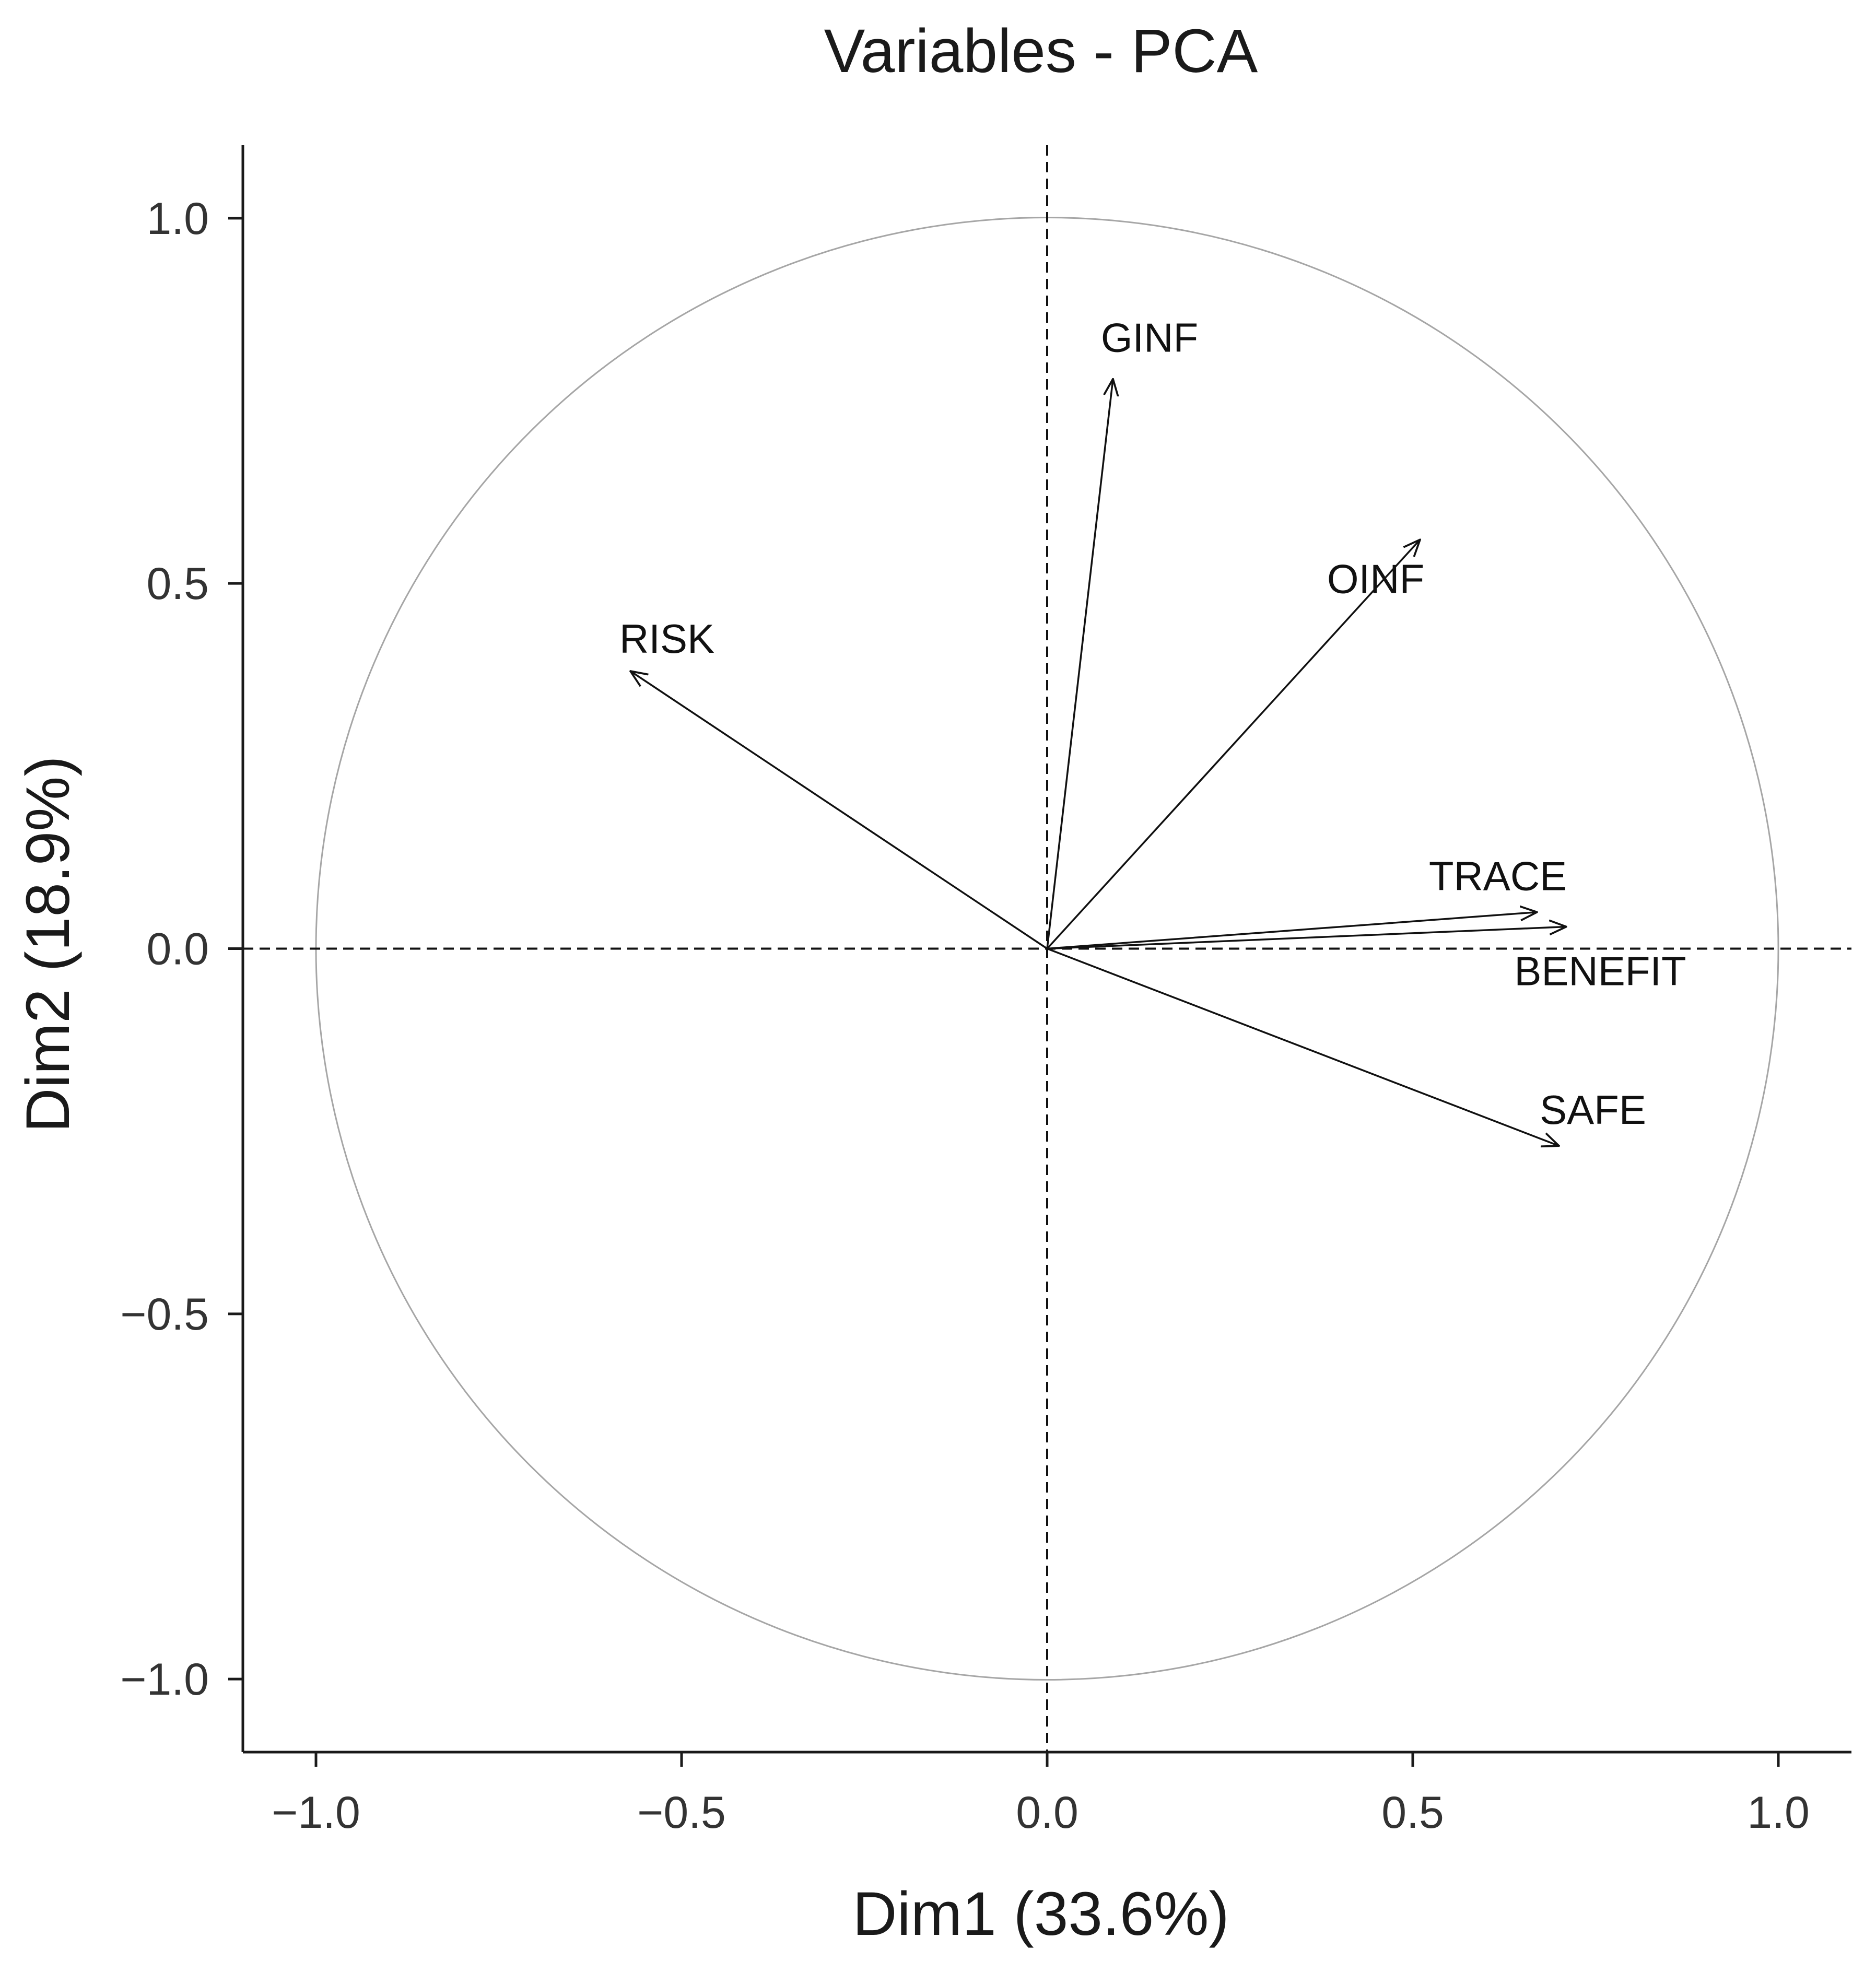  Describe the element at coordinates (1150, 338) in the screenshot. I see `label-ginf: GINF` at that location.